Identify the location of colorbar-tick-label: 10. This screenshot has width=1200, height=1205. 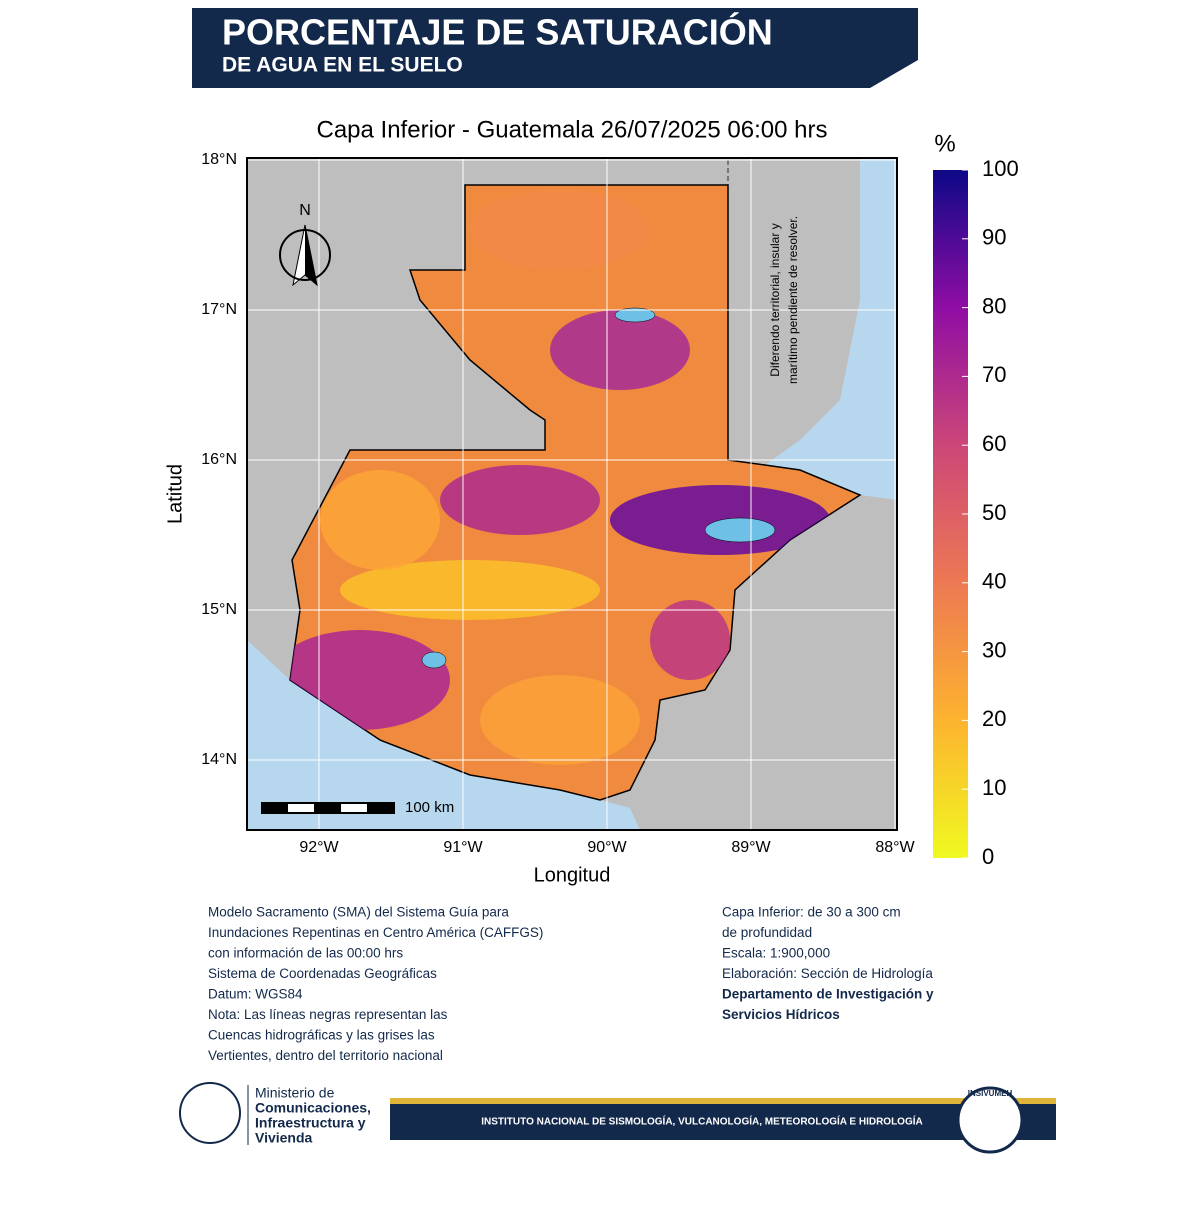
(994, 787).